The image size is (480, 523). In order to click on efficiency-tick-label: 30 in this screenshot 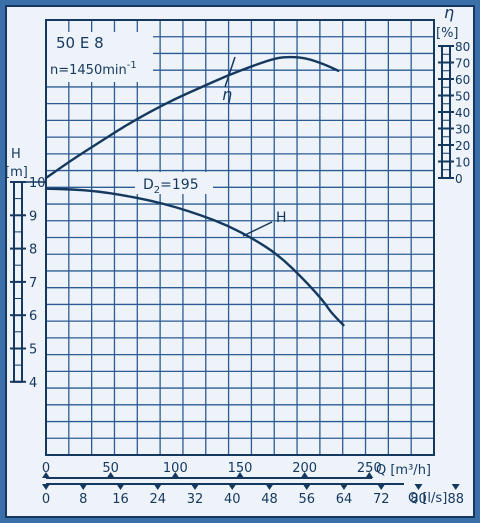, I will do `click(462, 130)`.